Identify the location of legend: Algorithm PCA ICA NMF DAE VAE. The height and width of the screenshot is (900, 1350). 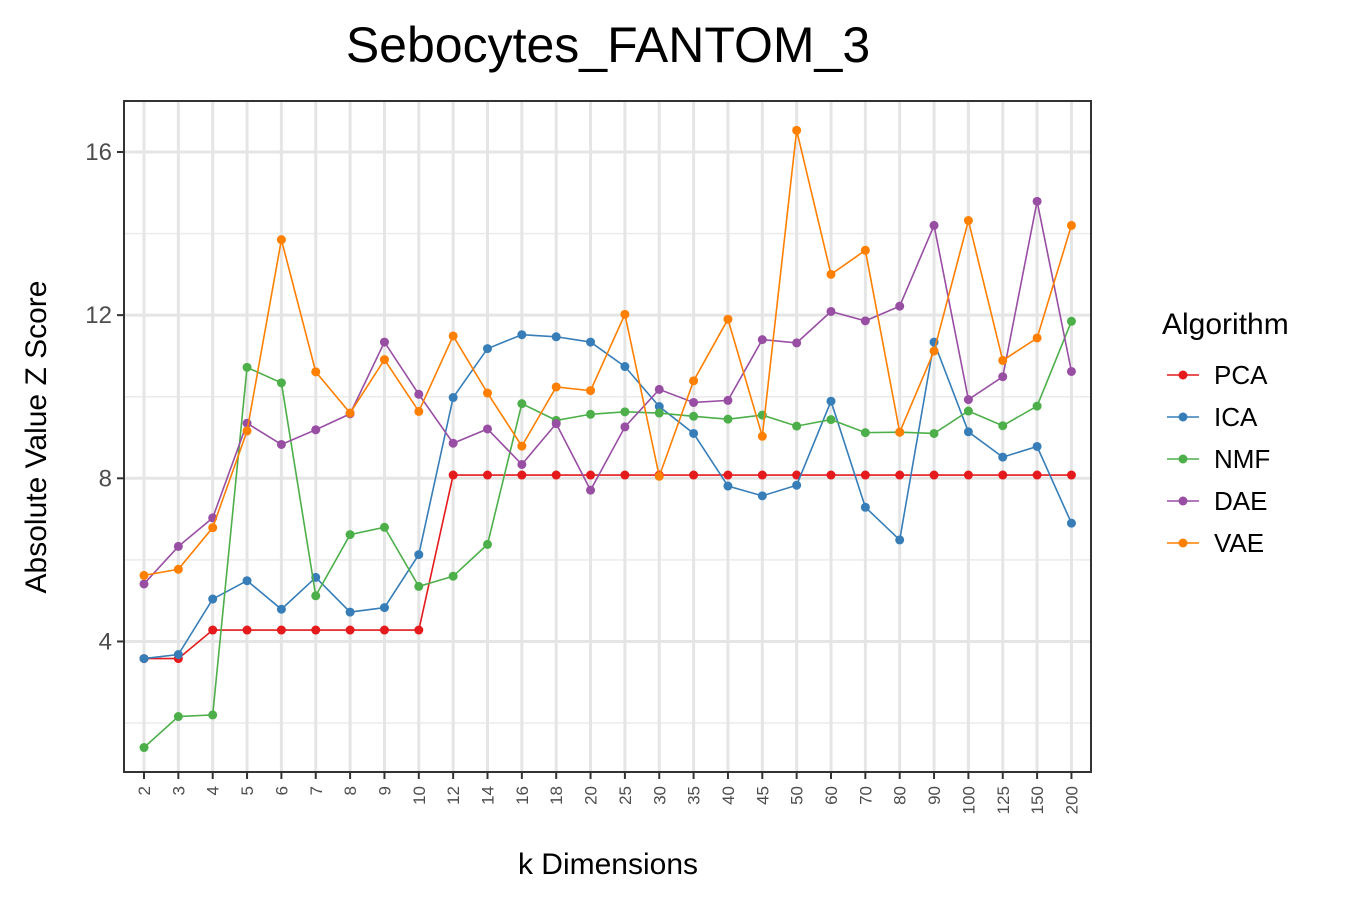
(1225, 433).